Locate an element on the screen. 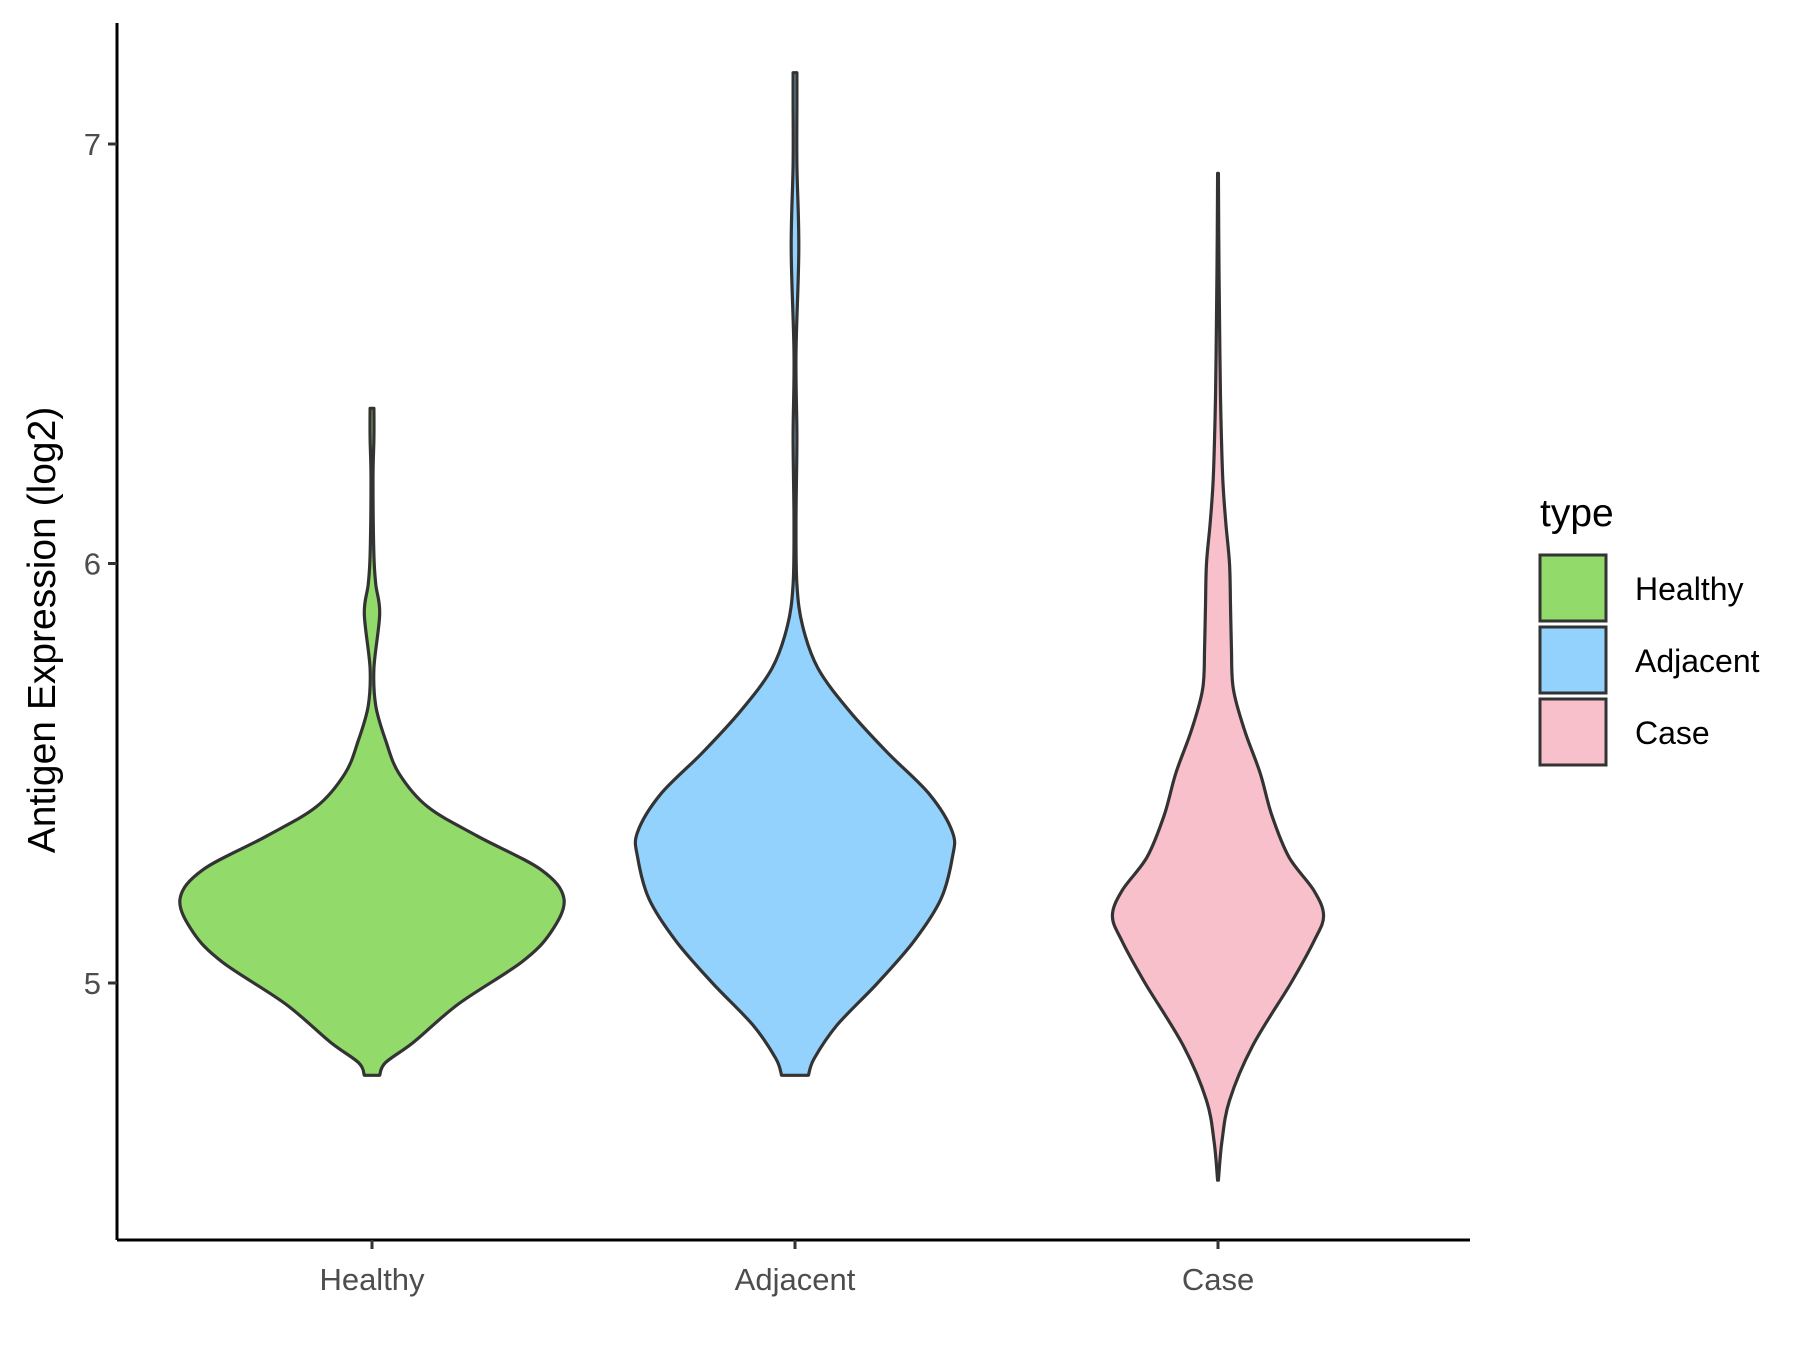 This screenshot has width=1800, height=1350. legend-label-case: Case is located at coordinates (1672, 733).